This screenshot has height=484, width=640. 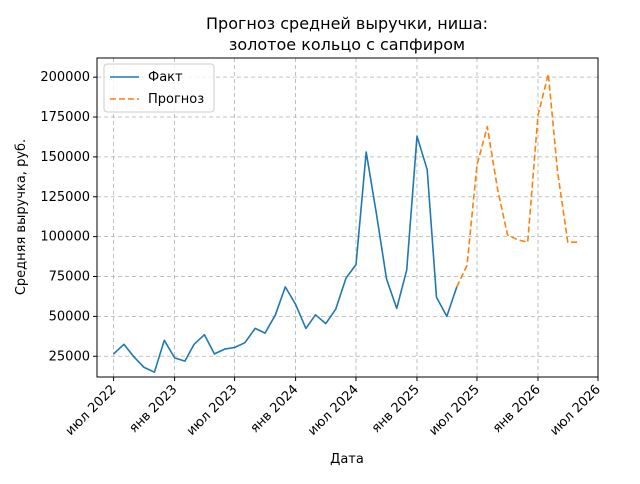 I want to click on x-axis-label: Дата, so click(x=347, y=459).